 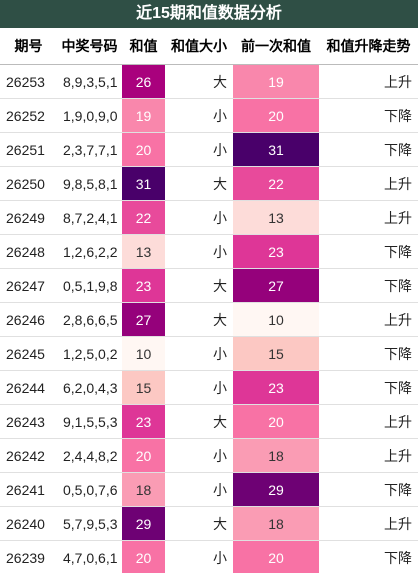 What do you see at coordinates (89, 489) in the screenshot?
I see `cell: 0,5,0,7,6` at bounding box center [89, 489].